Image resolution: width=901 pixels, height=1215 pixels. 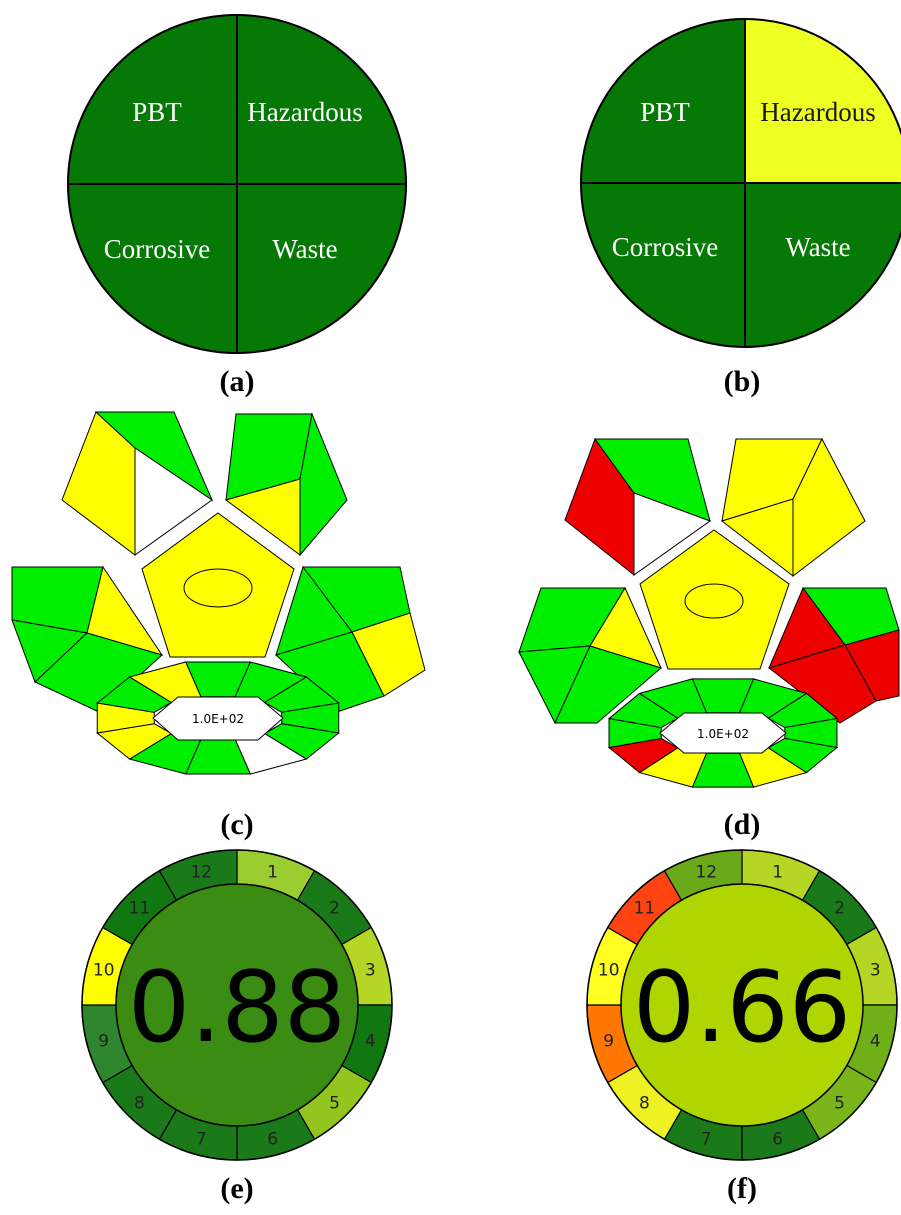 I want to click on nemi-pictogram-b: PBT Hazardous Corrosive Waste, so click(x=740, y=183).